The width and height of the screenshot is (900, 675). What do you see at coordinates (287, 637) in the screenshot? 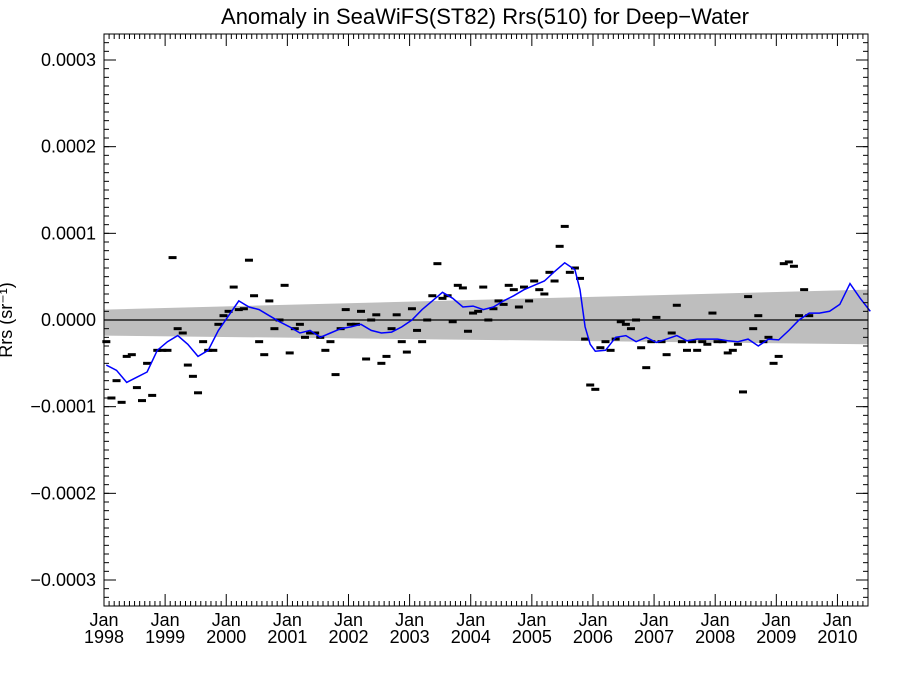
I see `x-tick-year-label: 2001` at bounding box center [287, 637].